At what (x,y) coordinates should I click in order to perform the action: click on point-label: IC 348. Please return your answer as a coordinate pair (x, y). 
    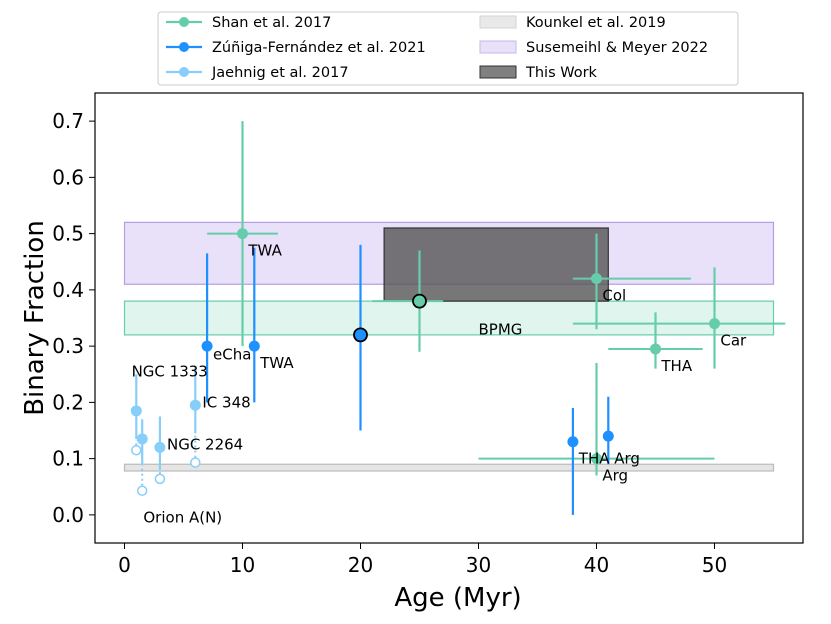
    Looking at the image, I should click on (226, 402).